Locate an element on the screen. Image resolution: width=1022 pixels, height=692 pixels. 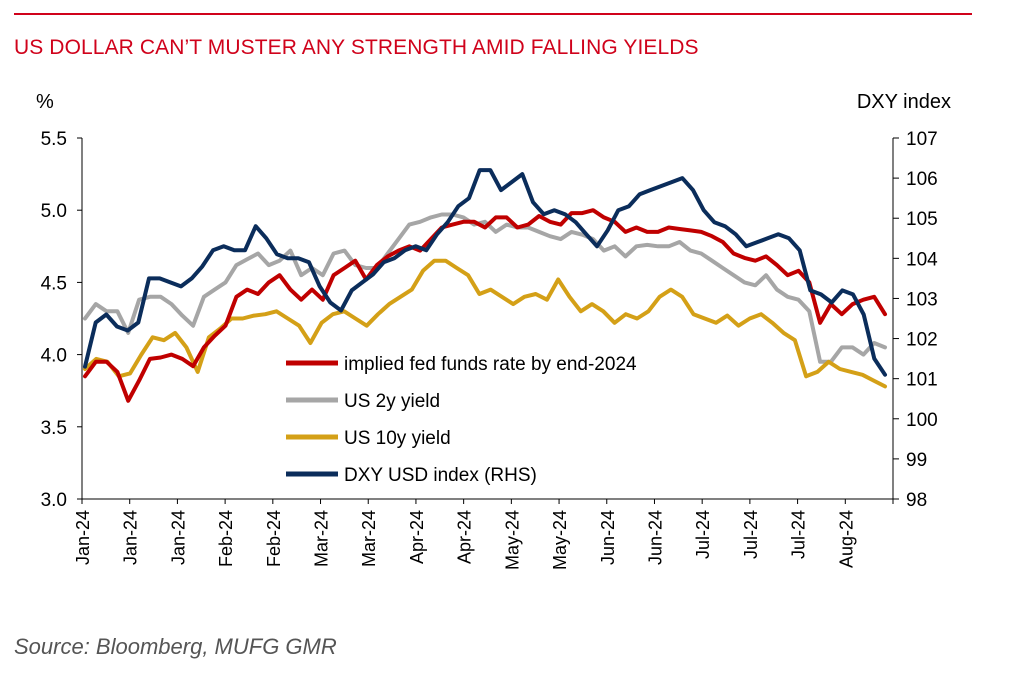
left-tick-label: 3.5 is located at coordinates (54, 428).